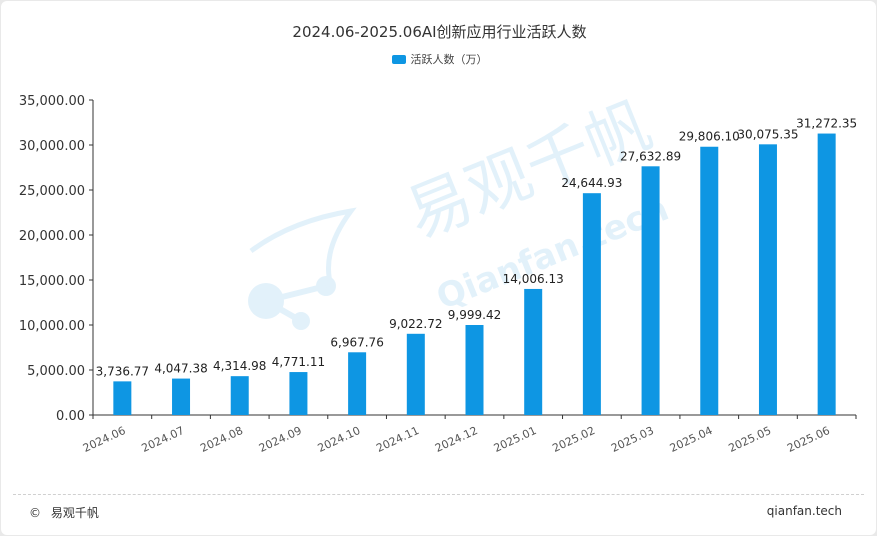  I want to click on y-tick-label: 5,000.00, so click(56, 371).